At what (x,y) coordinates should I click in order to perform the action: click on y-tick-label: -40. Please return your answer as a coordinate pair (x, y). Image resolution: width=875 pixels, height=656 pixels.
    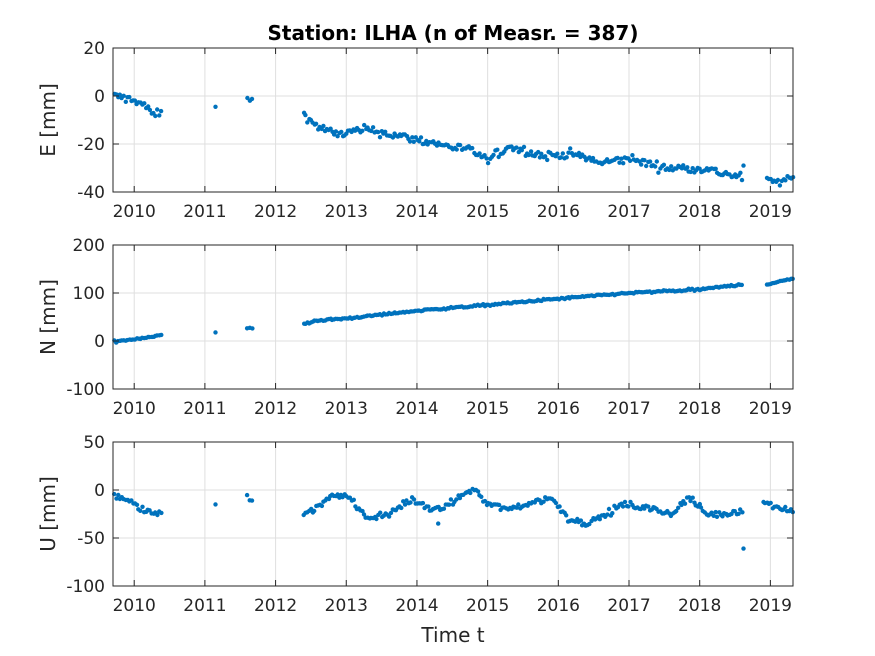
    Looking at the image, I should click on (91, 193).